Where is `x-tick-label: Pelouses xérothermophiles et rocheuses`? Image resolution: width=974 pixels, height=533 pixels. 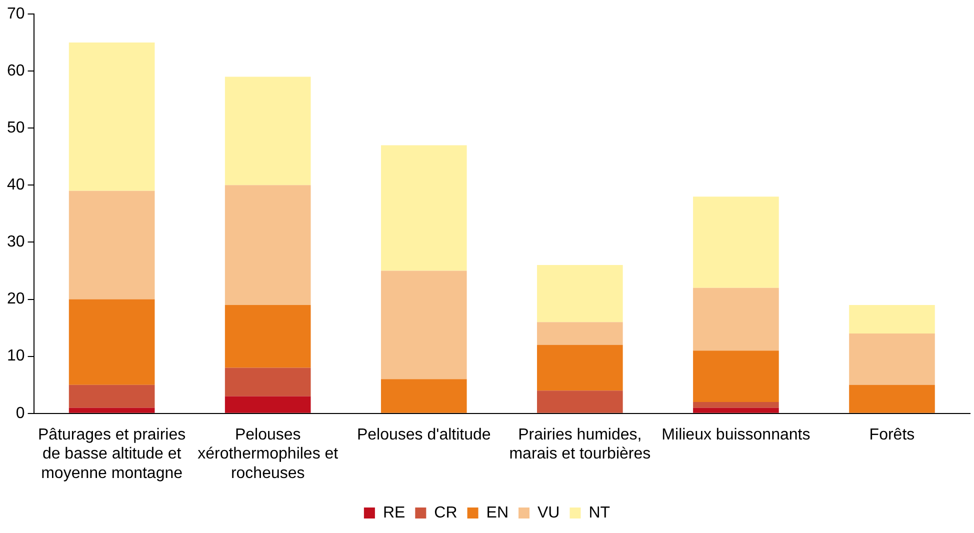
x-tick-label: Pelouses xérothermophiles et rocheuses is located at coordinates (268, 454).